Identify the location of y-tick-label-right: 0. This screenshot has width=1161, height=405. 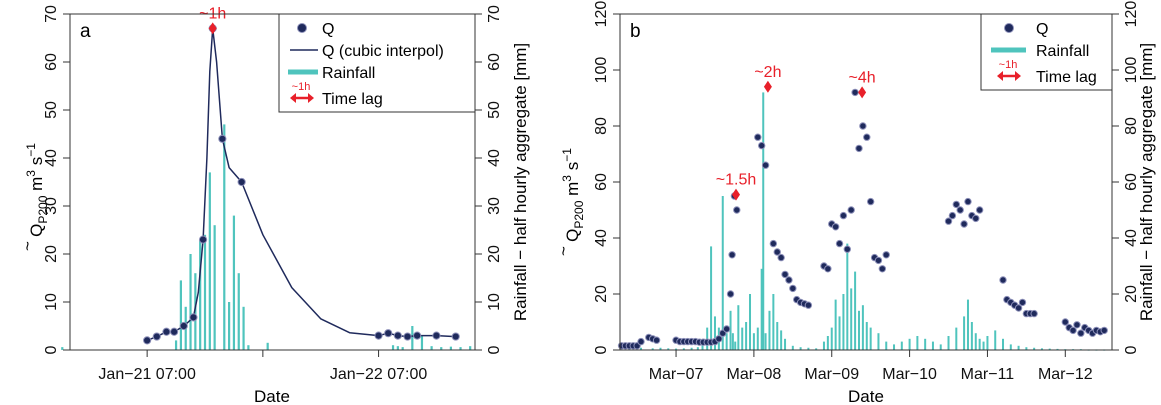
(494, 349).